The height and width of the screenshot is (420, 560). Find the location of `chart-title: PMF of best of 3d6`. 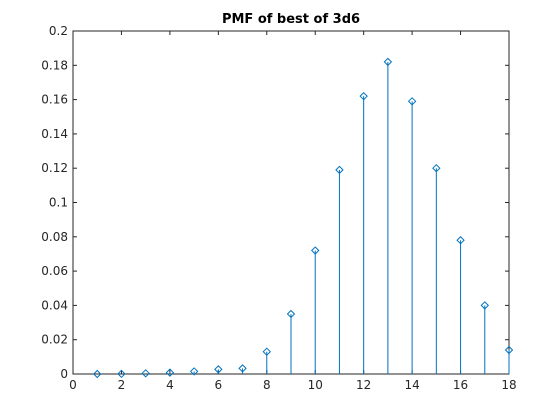

chart-title: PMF of best of 3d6 is located at coordinates (291, 19).